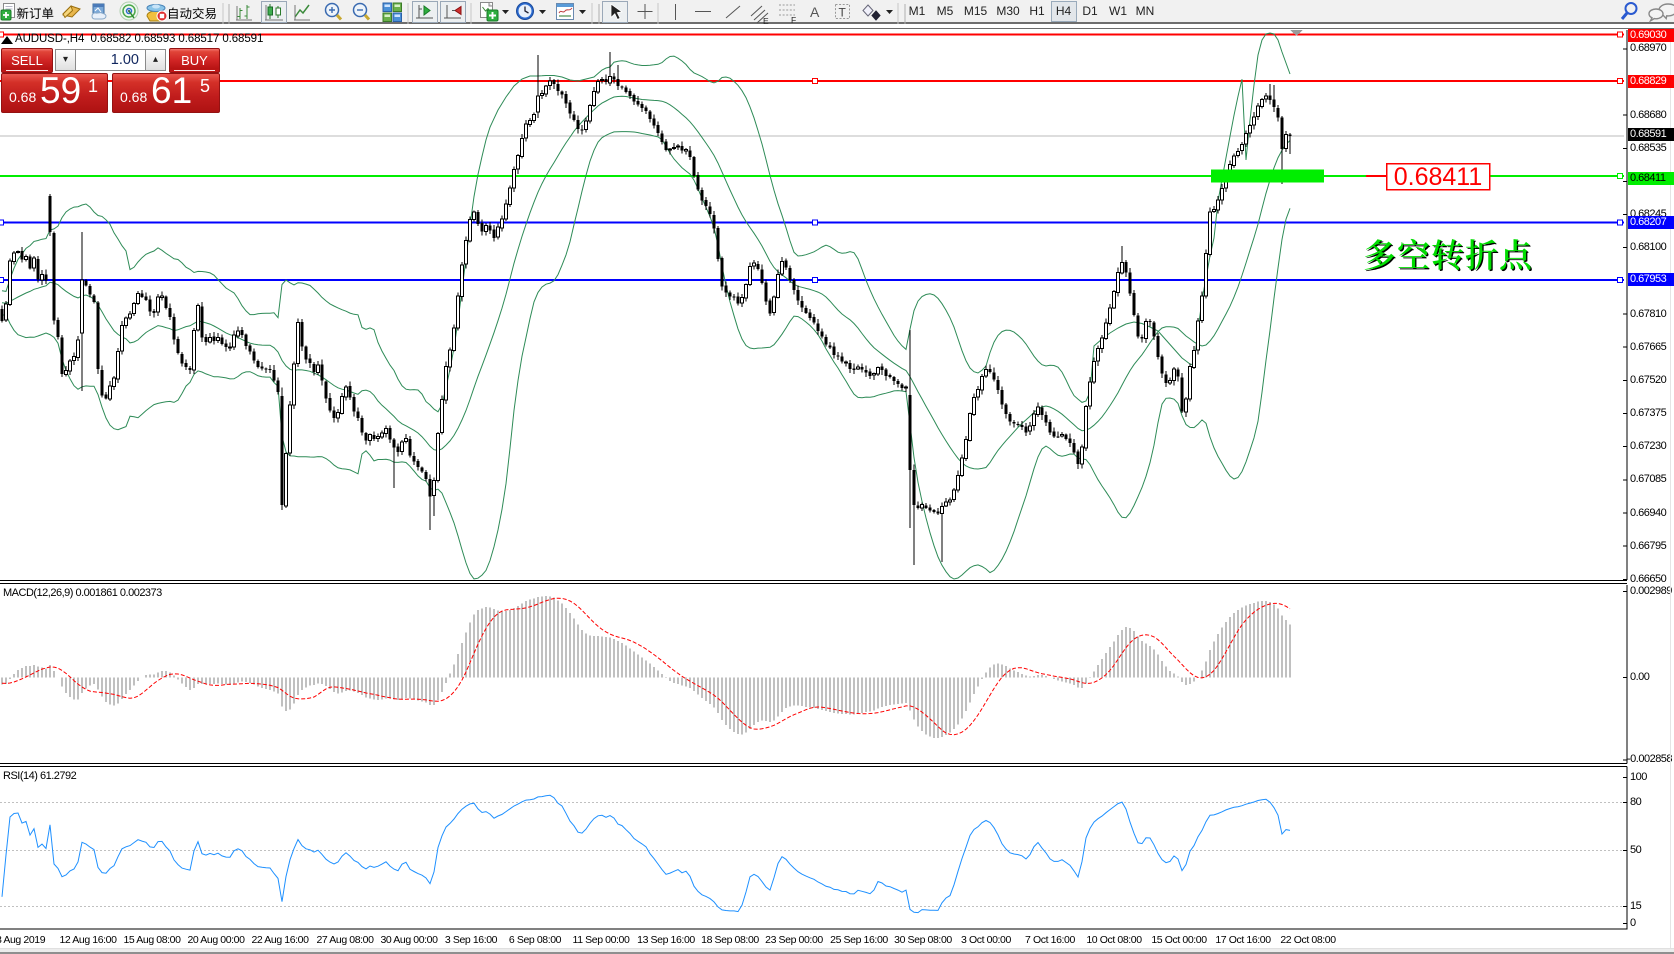  Describe the element at coordinates (1438, 177) in the screenshot. I see `svg-text: 0.68411` at that location.